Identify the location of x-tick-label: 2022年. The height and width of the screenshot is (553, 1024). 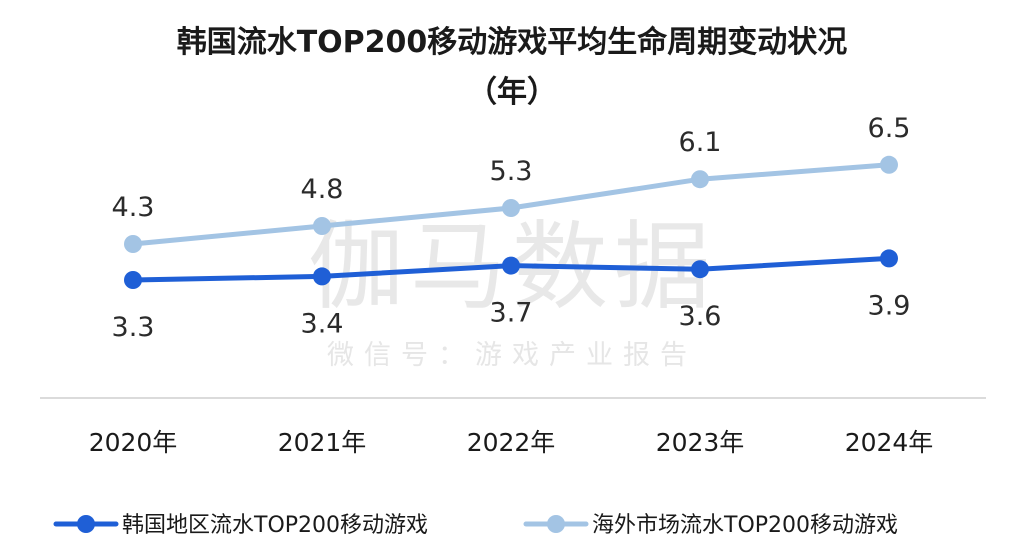
(511, 442).